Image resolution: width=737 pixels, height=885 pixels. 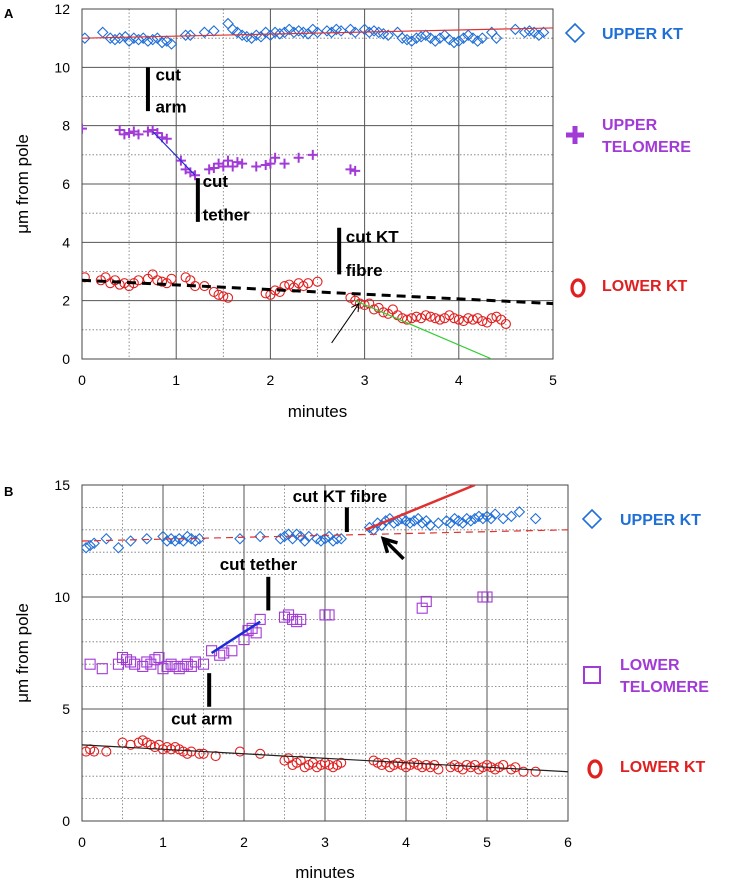 I want to click on x-tick-label: 6, so click(x=568, y=842).